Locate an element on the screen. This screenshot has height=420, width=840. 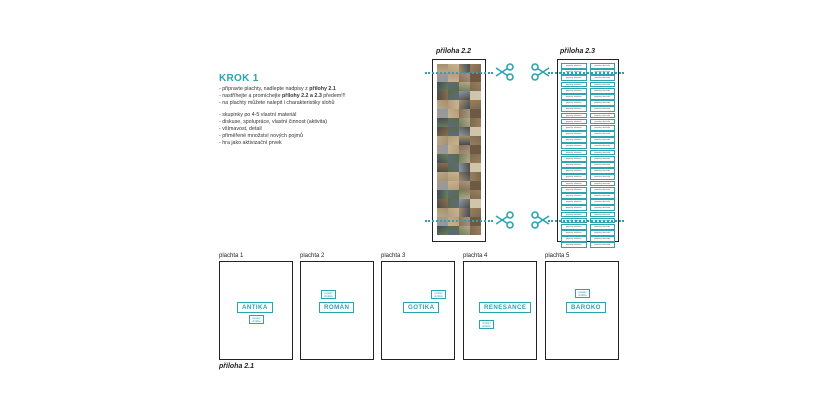
cut-line-bottom-left is located at coordinates (459, 221).